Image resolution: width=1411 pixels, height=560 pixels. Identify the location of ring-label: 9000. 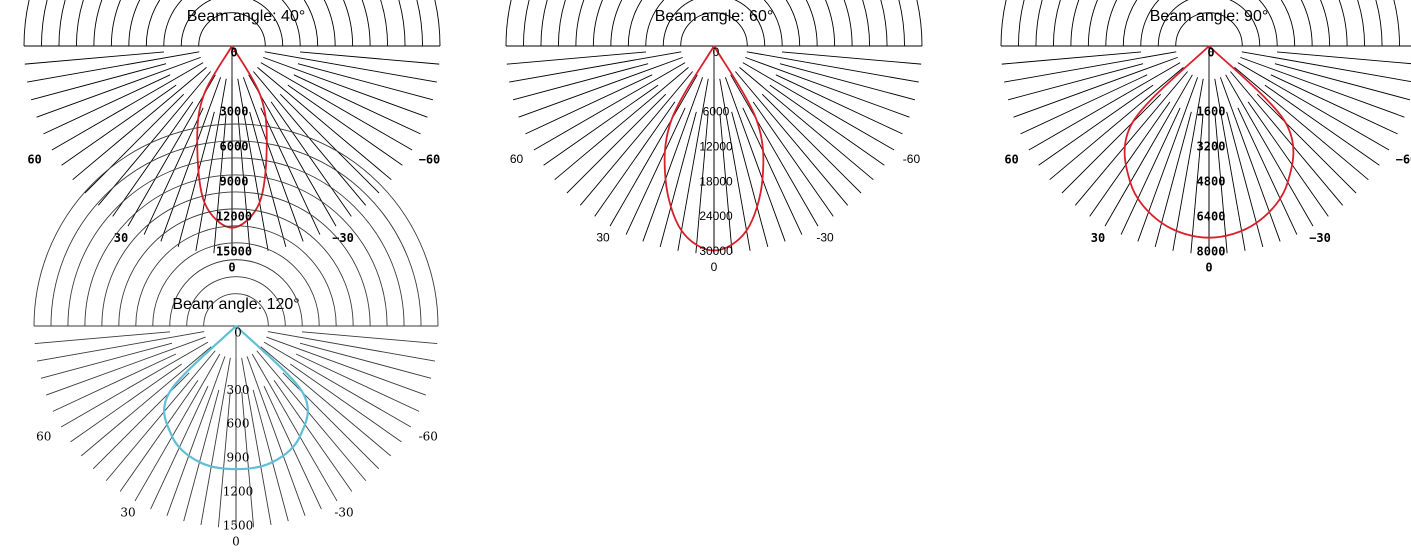
(234, 182).